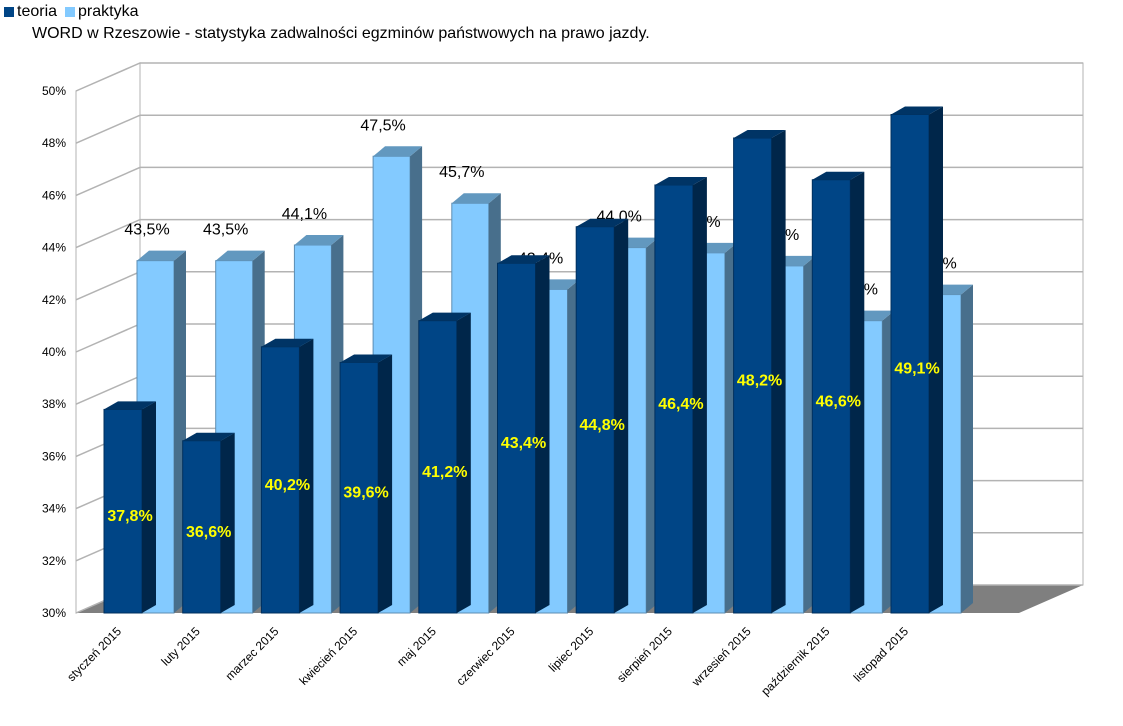 The height and width of the screenshot is (726, 1123). Describe the element at coordinates (602, 425) in the screenshot. I see `data-label-teoria: 44,8%` at that location.